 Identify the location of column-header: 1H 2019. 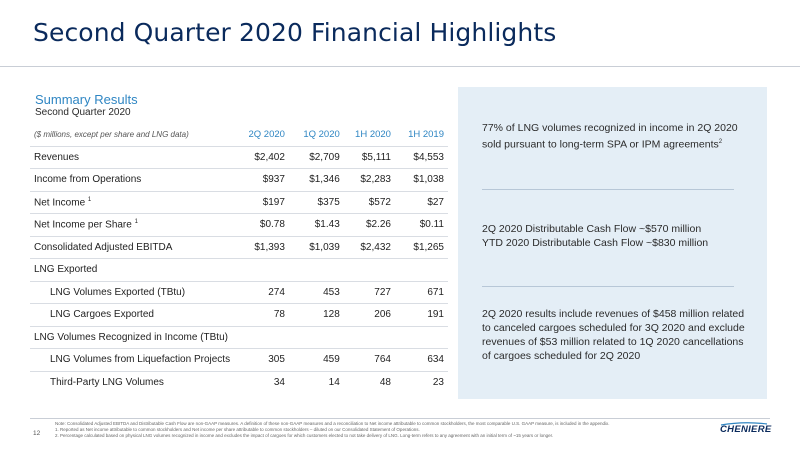
(426, 135).